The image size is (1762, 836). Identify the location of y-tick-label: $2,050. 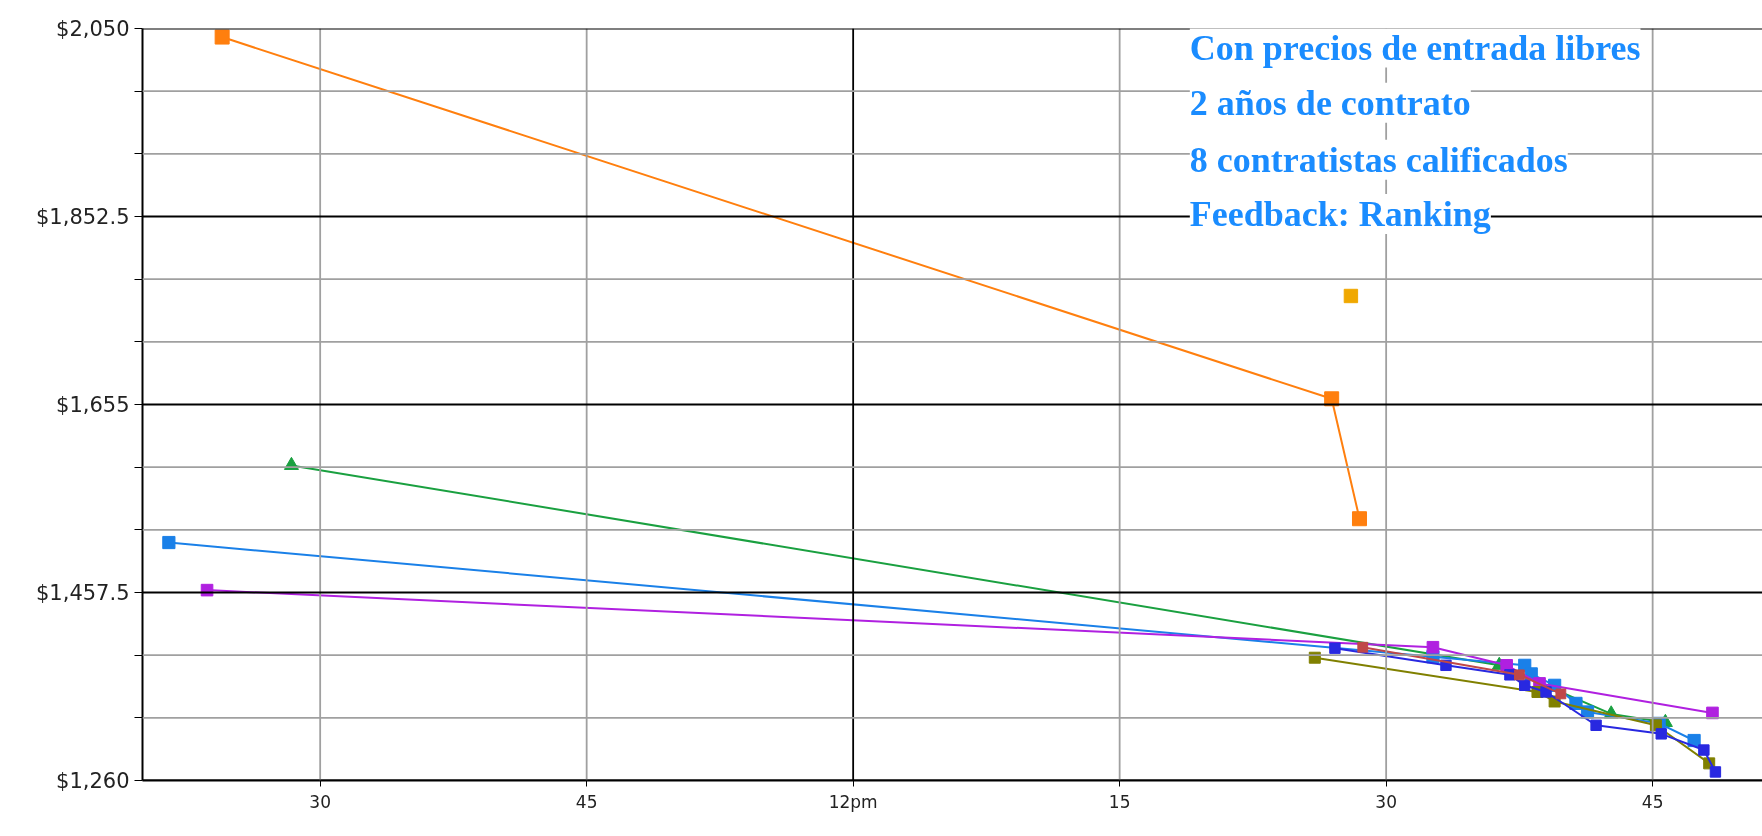
(93, 28).